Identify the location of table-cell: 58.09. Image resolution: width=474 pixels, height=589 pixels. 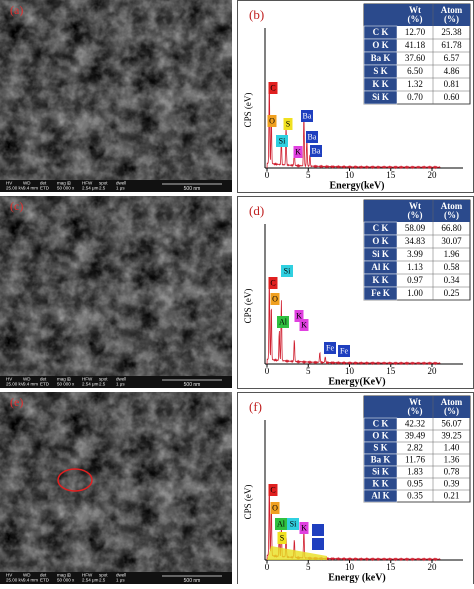
(415, 228).